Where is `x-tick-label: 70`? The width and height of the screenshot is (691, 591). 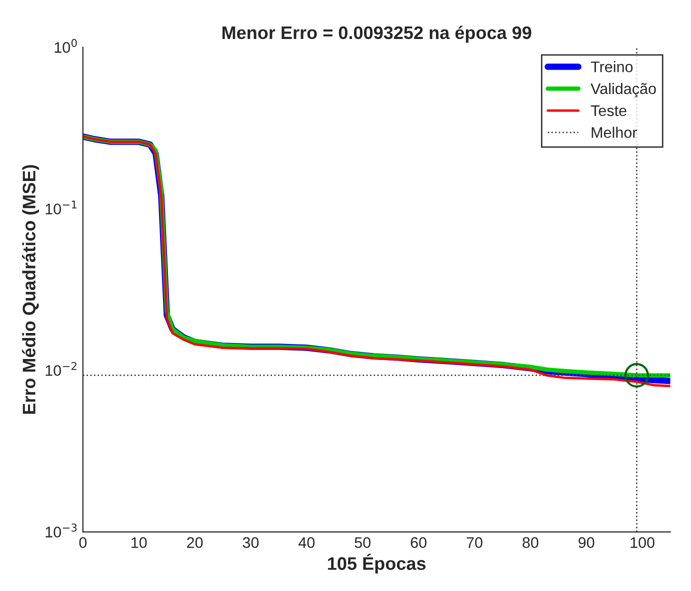
x-tick-label: 70 is located at coordinates (474, 542).